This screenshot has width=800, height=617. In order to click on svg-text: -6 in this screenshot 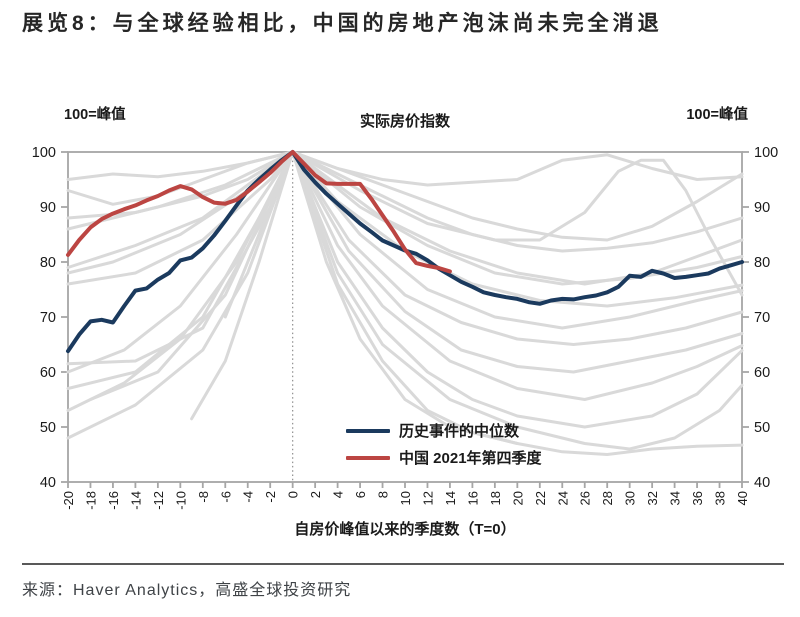, I will do `click(225, 497)`.